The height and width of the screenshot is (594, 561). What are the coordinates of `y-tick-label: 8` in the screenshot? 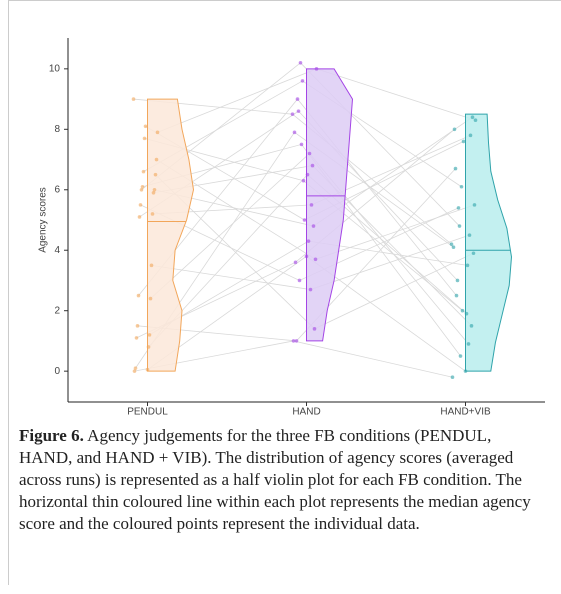 It's located at (57, 129).